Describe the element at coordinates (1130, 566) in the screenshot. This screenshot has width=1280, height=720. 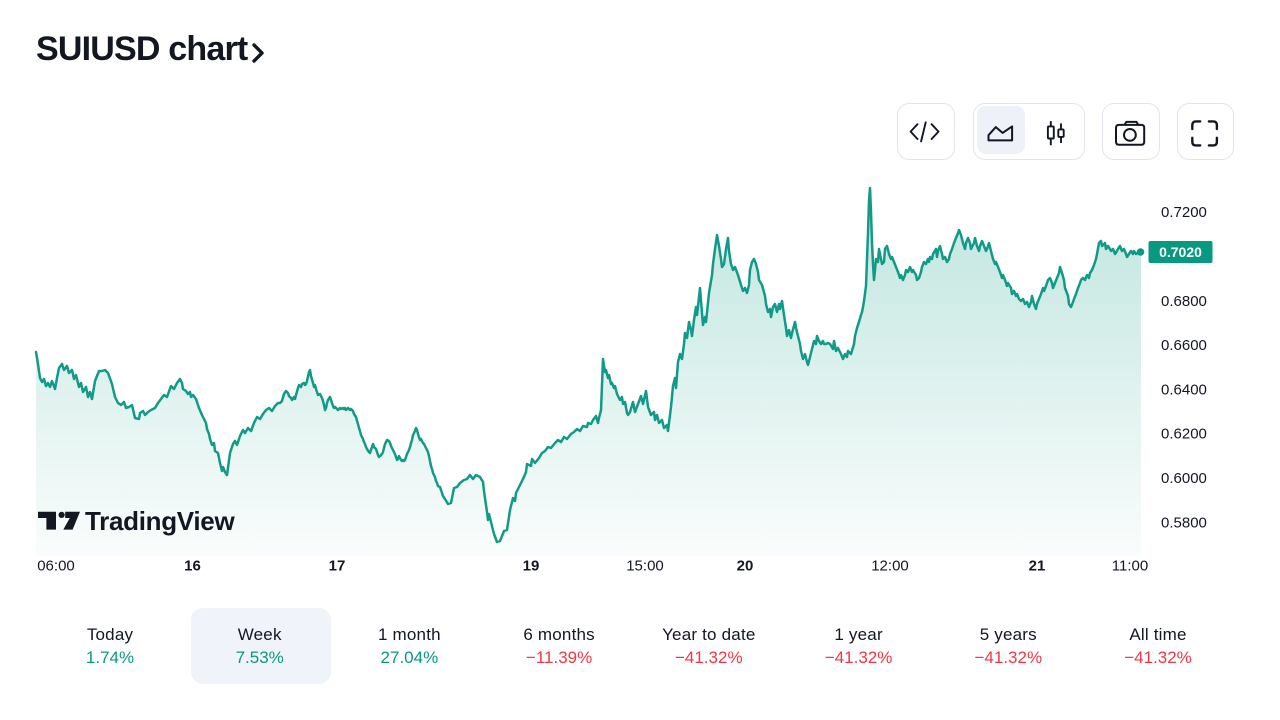
I see `svg-text: 11:00` at that location.